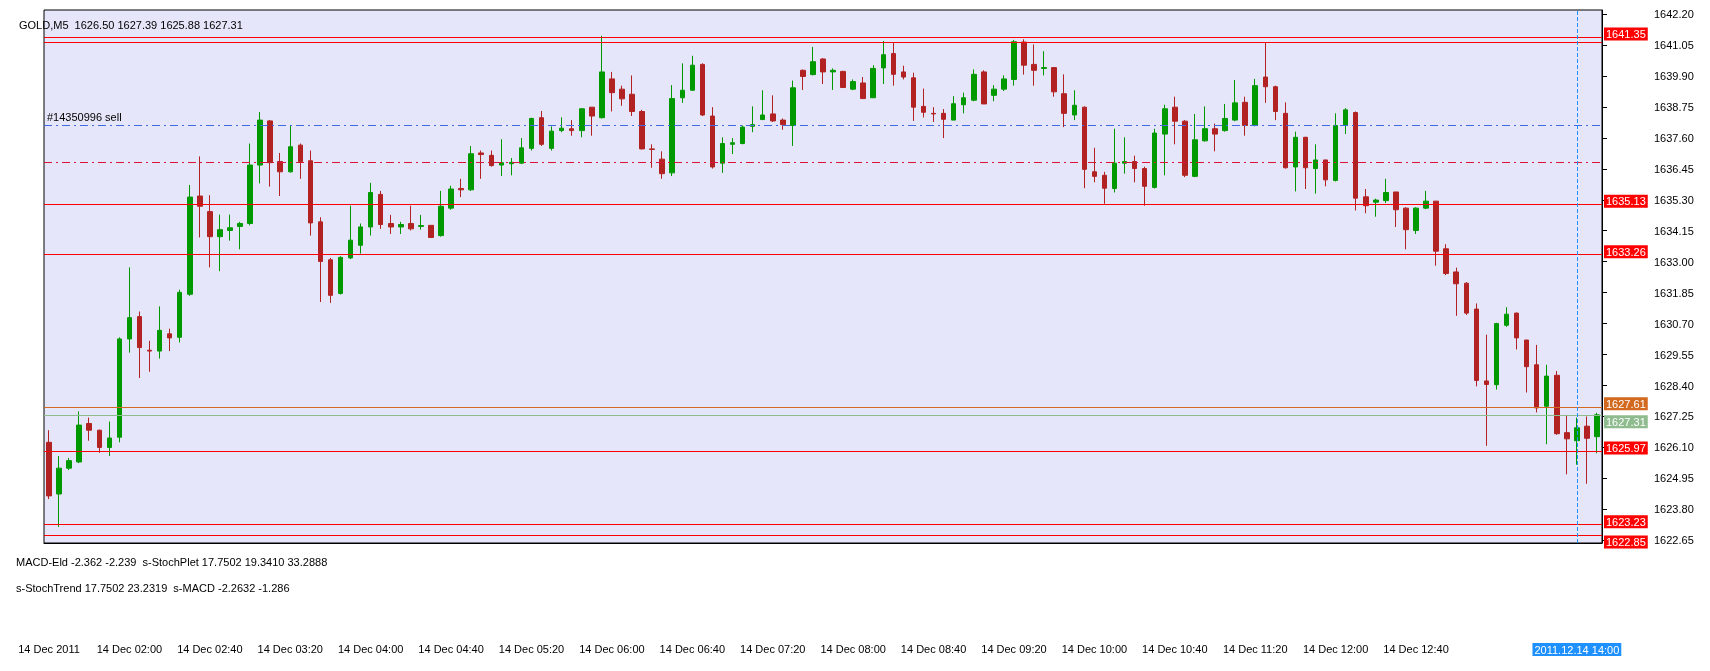 The width and height of the screenshot is (1710, 671). What do you see at coordinates (290, 648) in the screenshot?
I see `x-tick-label: 14 Dec 03:20` at bounding box center [290, 648].